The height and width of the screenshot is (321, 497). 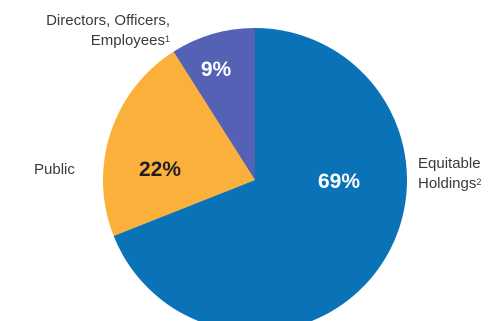 I want to click on slice-label-directors-line1: Directors, Officers,, so click(x=108, y=20).